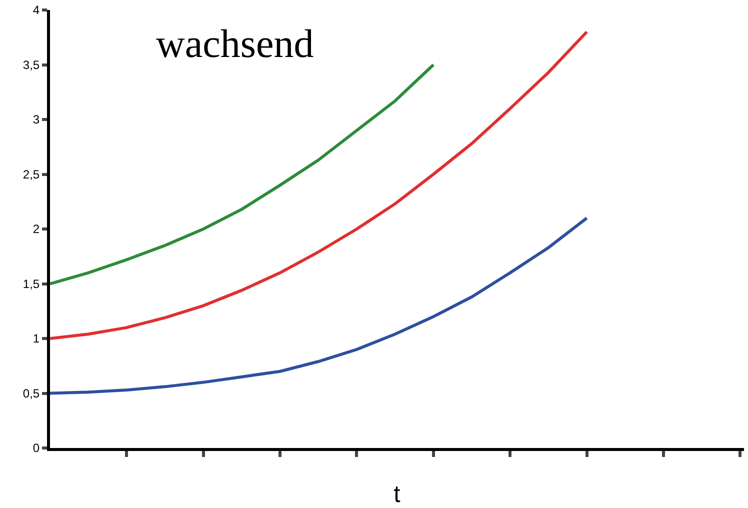  Describe the element at coordinates (397, 494) in the screenshot. I see `x-axis-title: t` at that location.